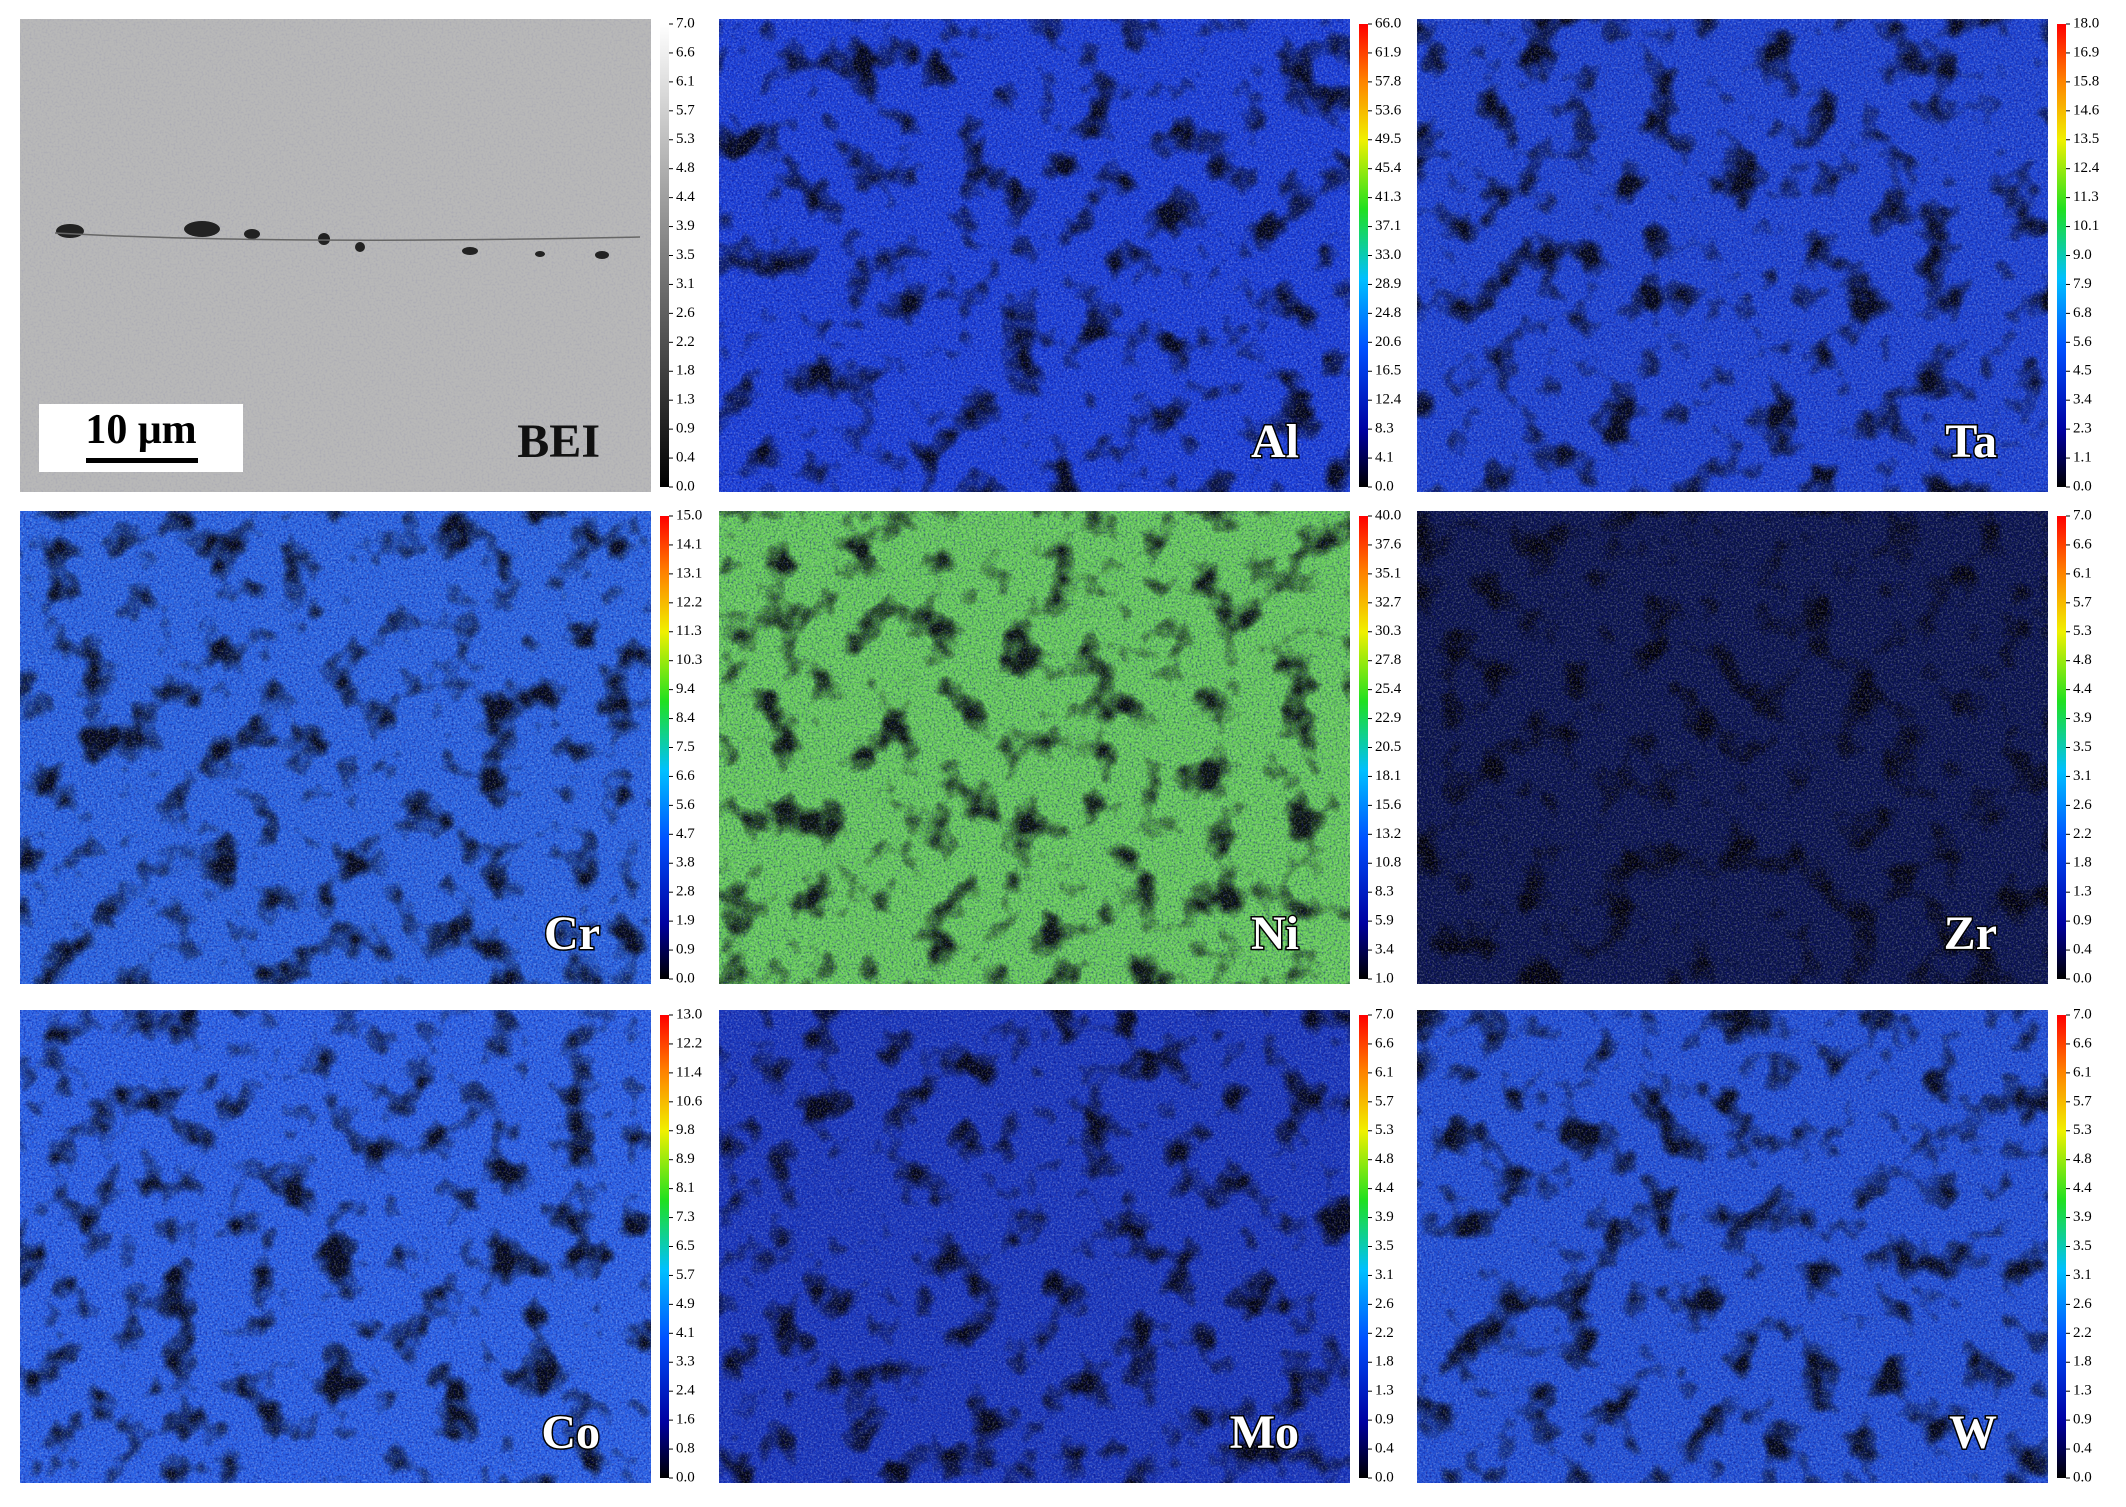 This screenshot has width=2126, height=1507. Describe the element at coordinates (685, 718) in the screenshot. I see `colorbar-tick-label: 8.4` at that location.